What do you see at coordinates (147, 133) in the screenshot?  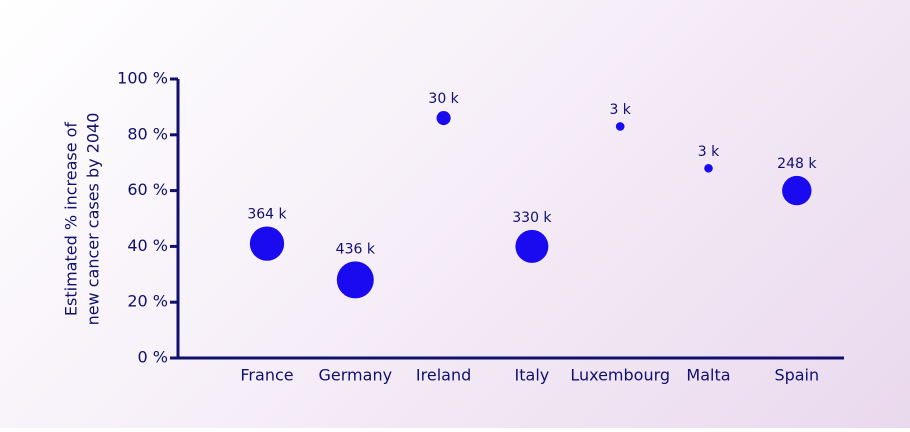 I see `y-tick-label: 80 %` at bounding box center [147, 133].